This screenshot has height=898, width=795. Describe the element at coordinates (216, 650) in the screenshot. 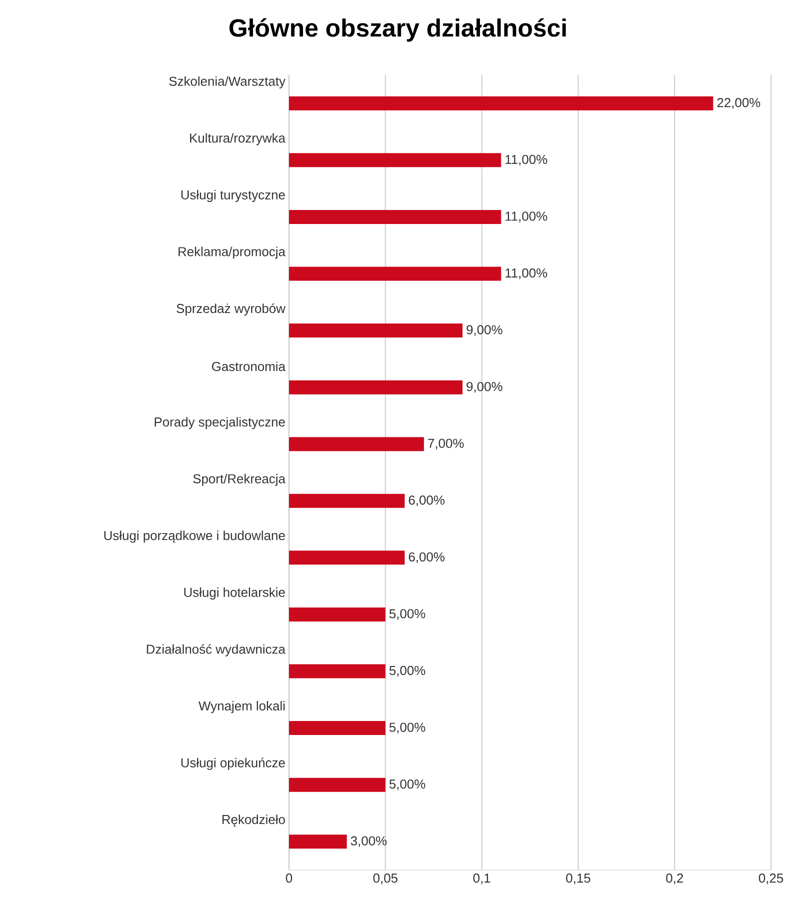

I see `y-tick-label: Działalność wydawnicza` at that location.